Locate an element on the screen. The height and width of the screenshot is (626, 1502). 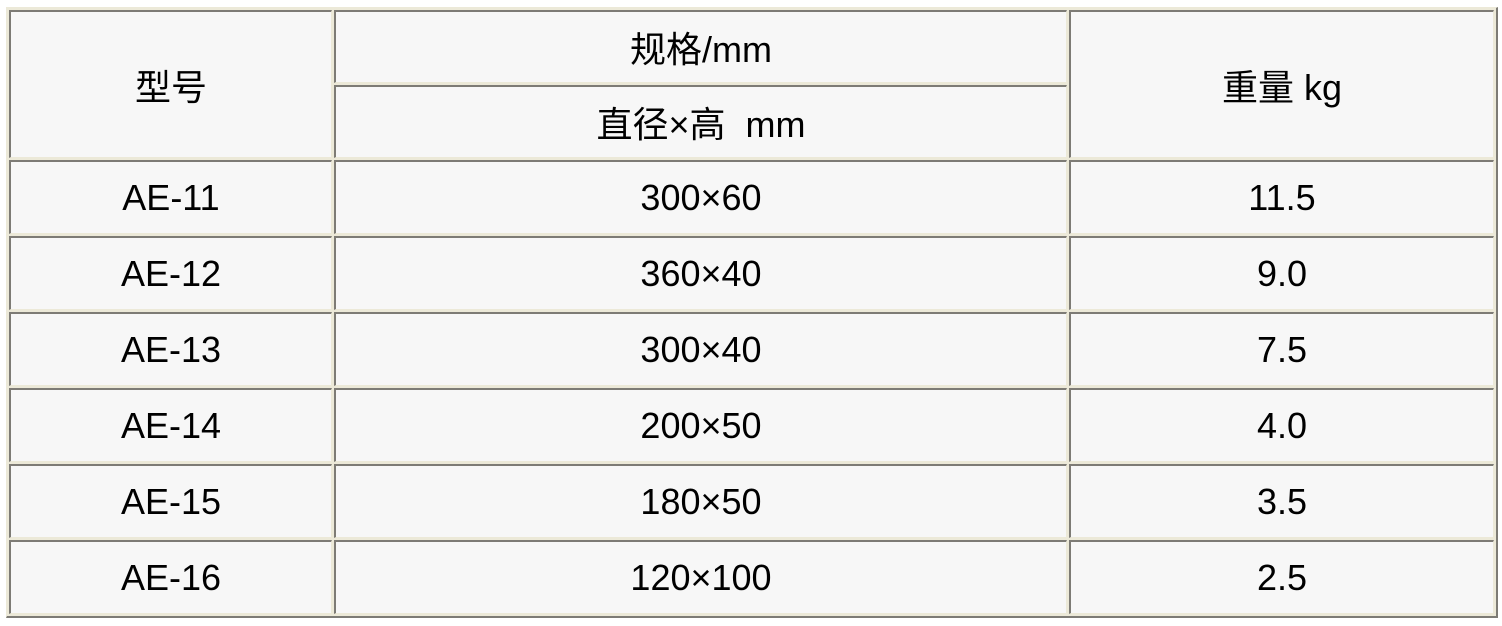
header-spec-sub: 直径×高 mm is located at coordinates (700, 121).